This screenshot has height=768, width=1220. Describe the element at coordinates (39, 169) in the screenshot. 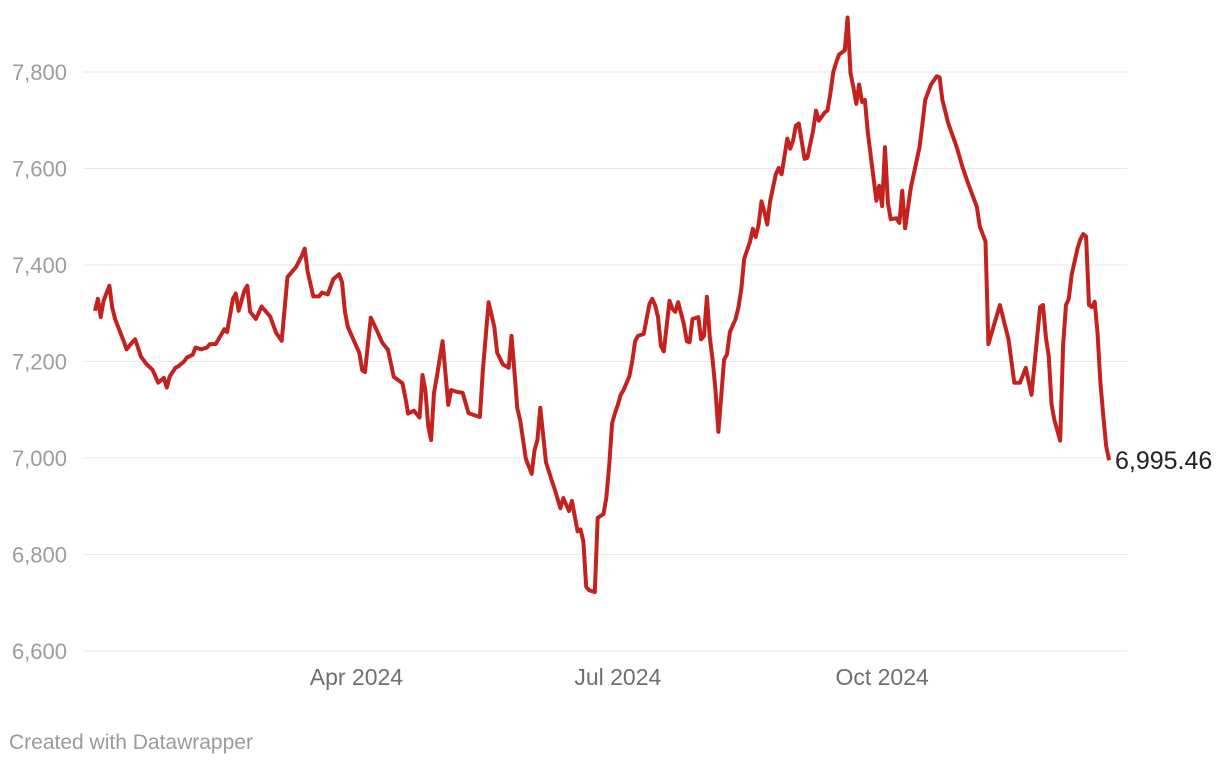

I see `y-axis-tick-label: 7,600` at that location.